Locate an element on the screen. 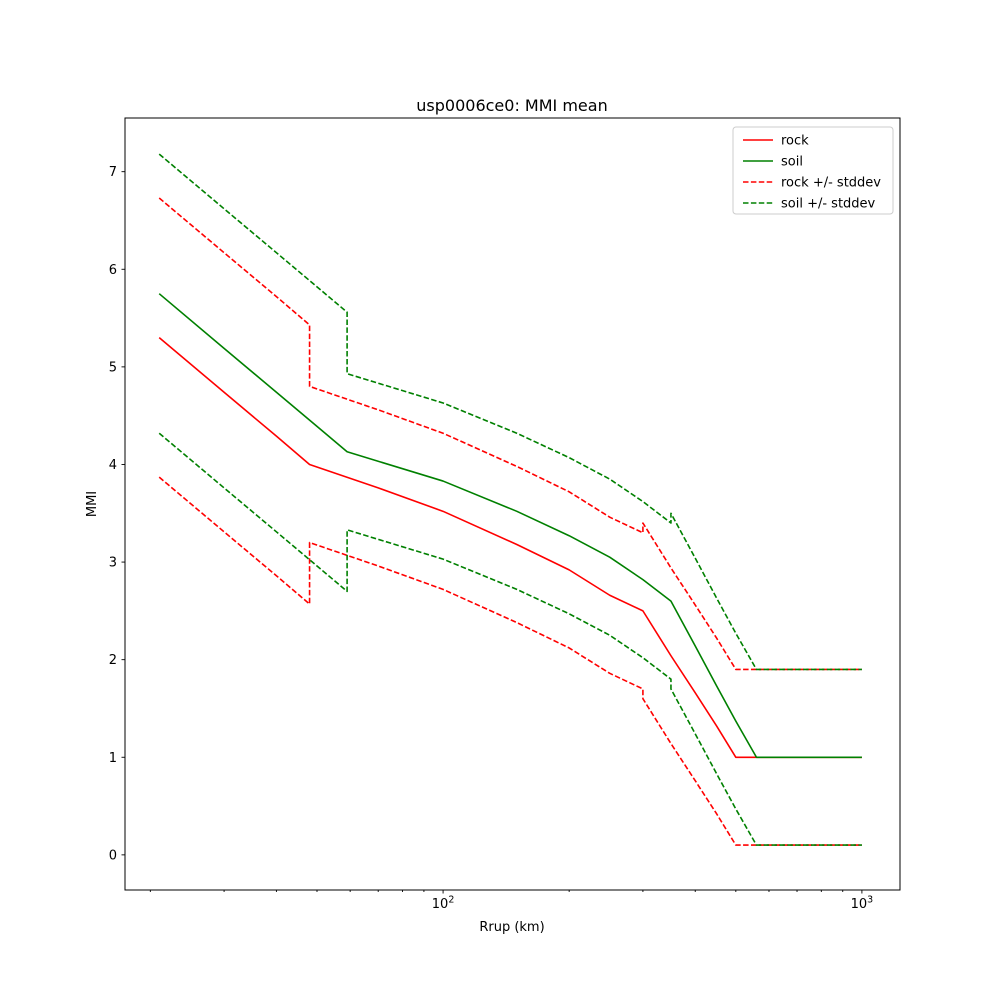  y-tick-label-1: 1 is located at coordinates (113, 758).